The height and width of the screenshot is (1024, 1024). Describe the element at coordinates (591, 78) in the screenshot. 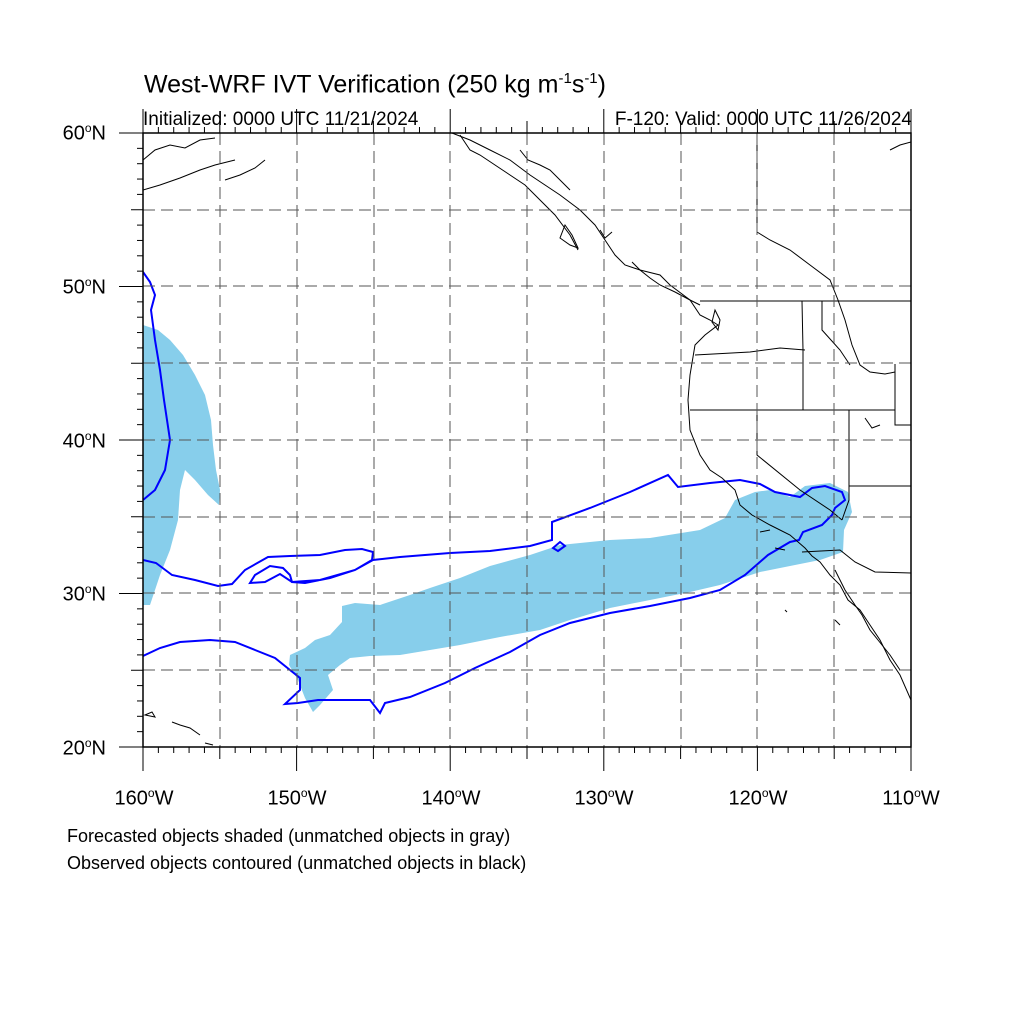

I see `title-exponent-2: -1` at that location.